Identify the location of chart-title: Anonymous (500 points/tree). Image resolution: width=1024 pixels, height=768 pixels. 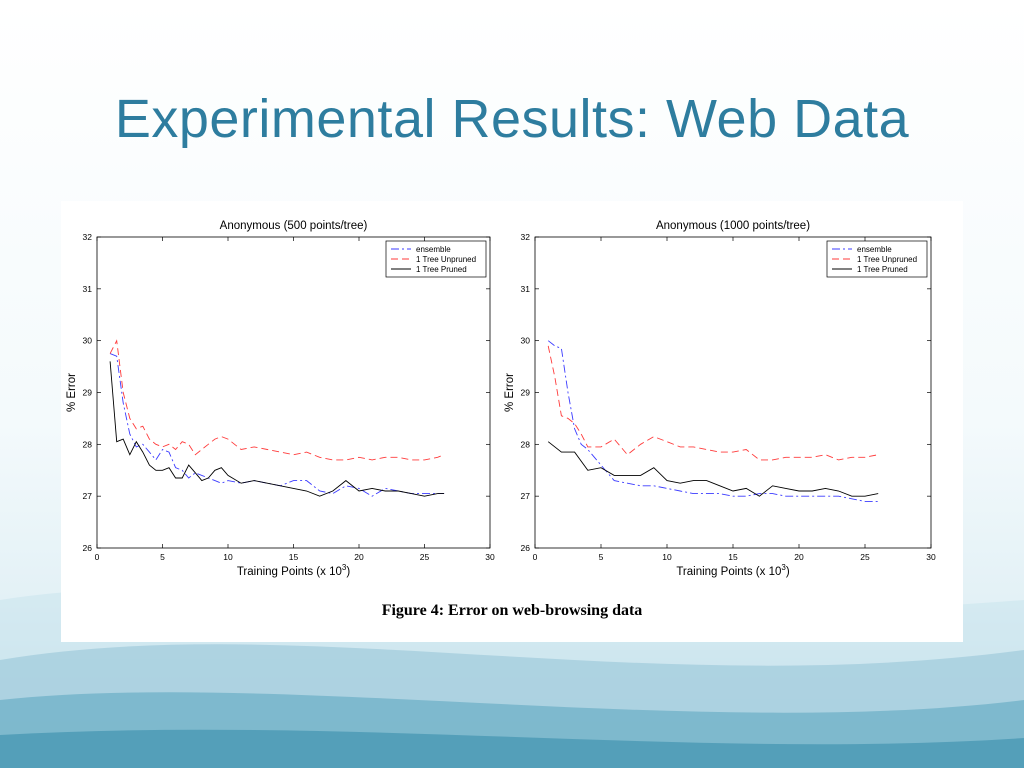
(294, 226).